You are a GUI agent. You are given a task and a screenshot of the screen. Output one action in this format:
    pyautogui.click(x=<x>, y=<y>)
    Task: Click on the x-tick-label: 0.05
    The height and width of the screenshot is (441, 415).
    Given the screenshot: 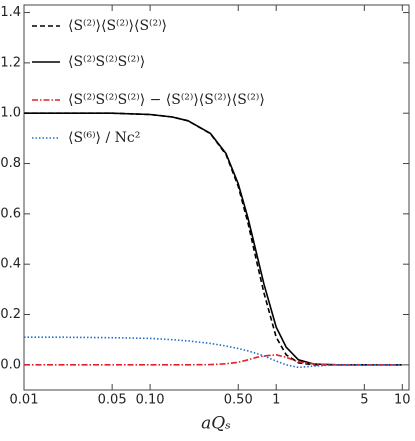 What is the action you would take?
    pyautogui.click(x=112, y=400)
    